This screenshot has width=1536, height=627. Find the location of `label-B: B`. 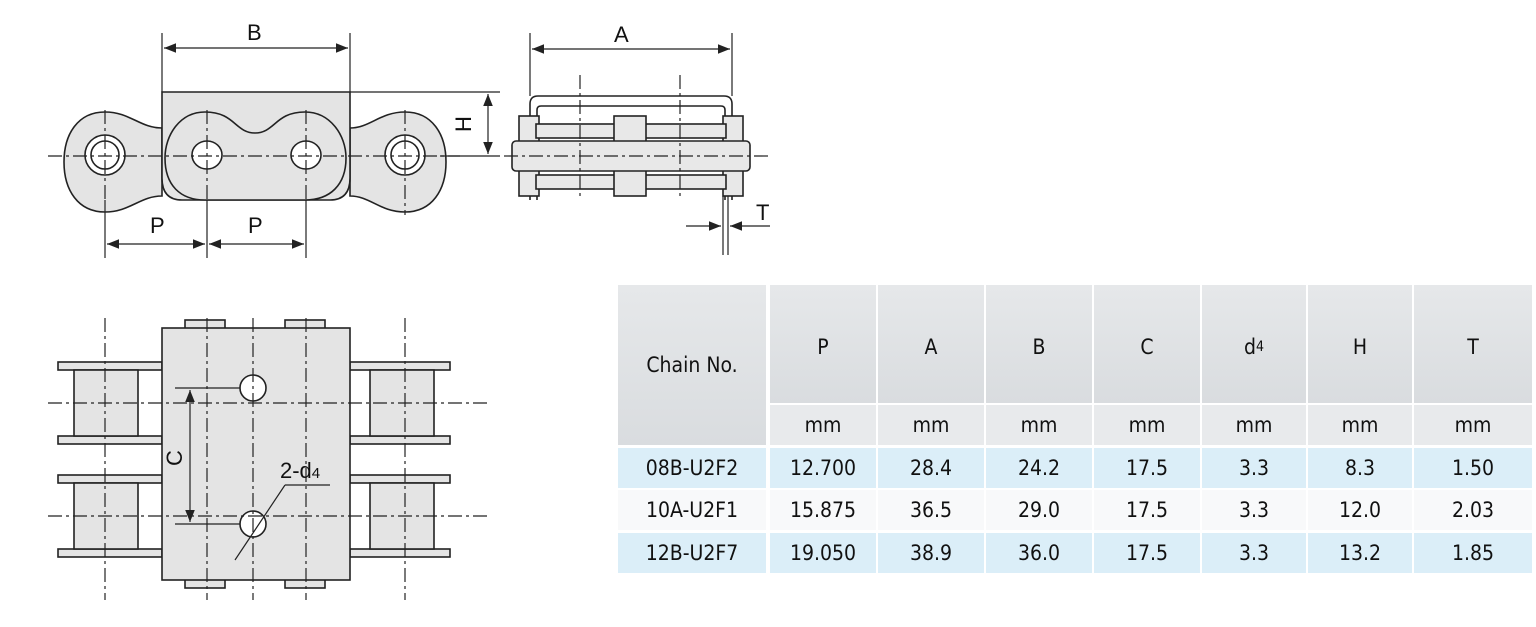

label-B: B is located at coordinates (254, 32).